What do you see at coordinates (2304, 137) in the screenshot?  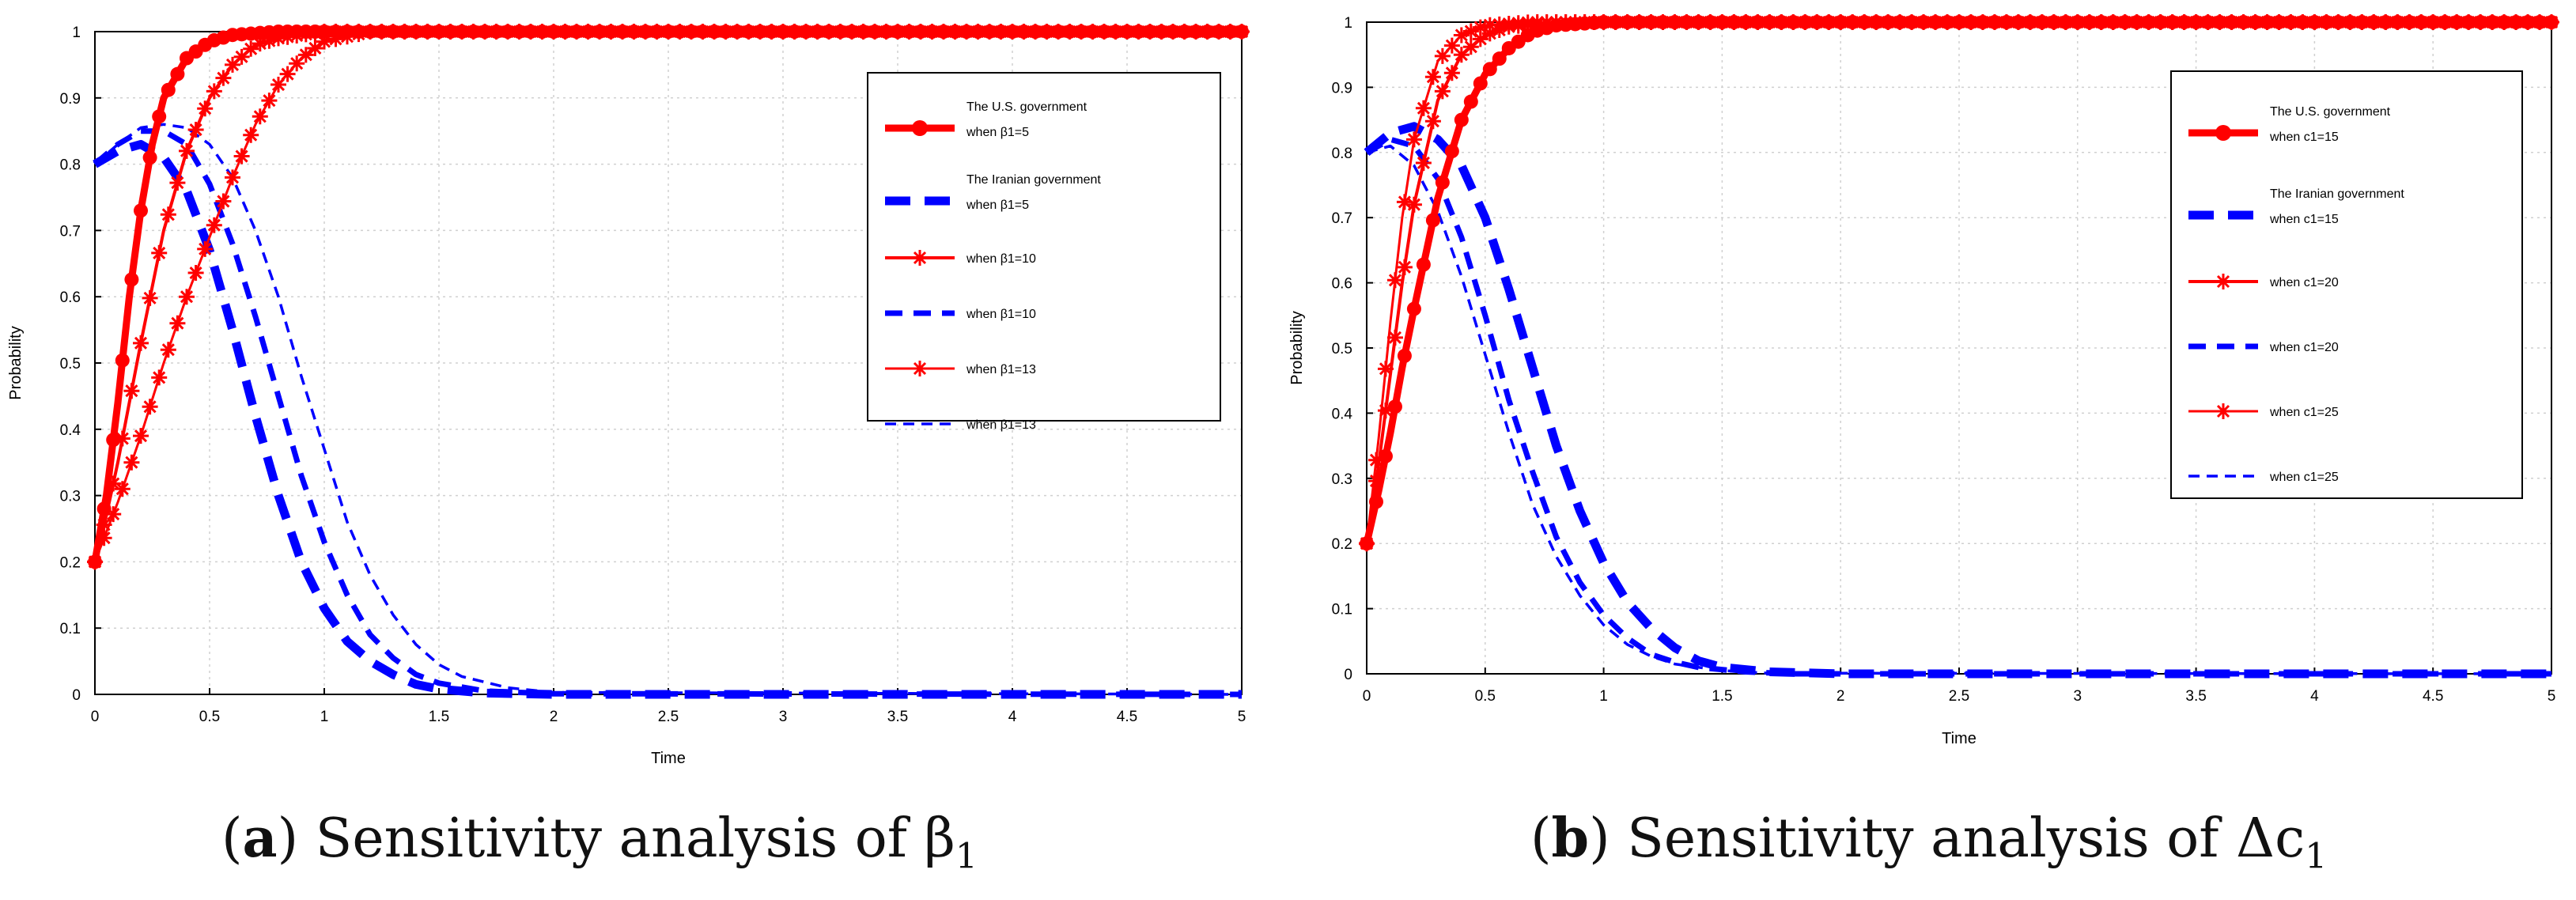 I see `legend-label-sub: when c1=15` at bounding box center [2304, 137].